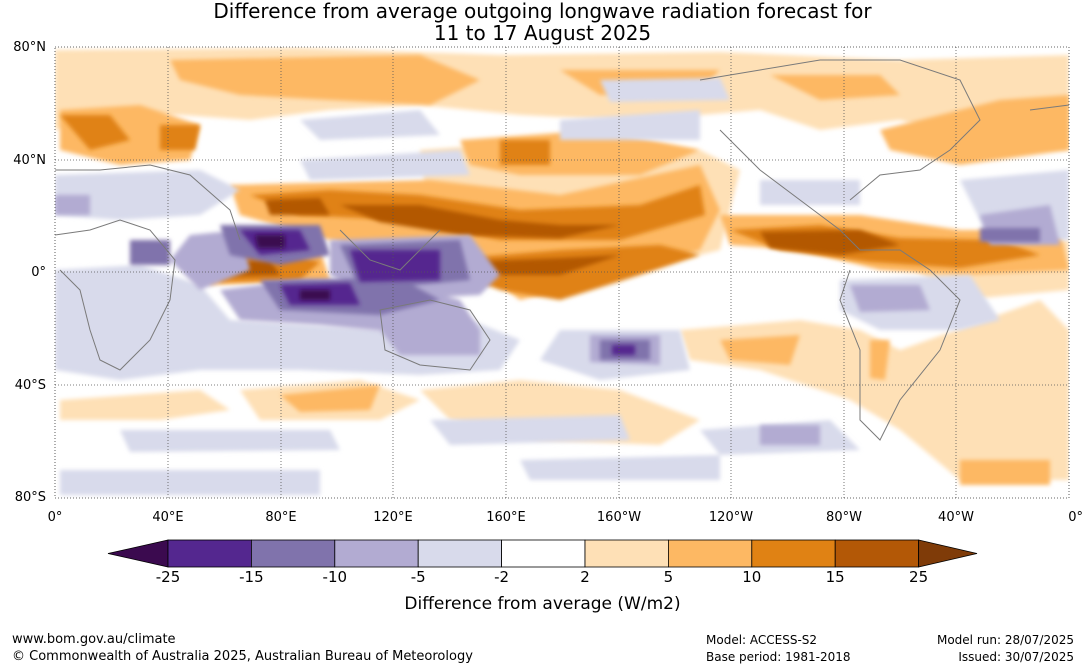 The height and width of the screenshot is (667, 1085). Describe the element at coordinates (502, 577) in the screenshot. I see `colorbar-tick-label: -2` at that location.